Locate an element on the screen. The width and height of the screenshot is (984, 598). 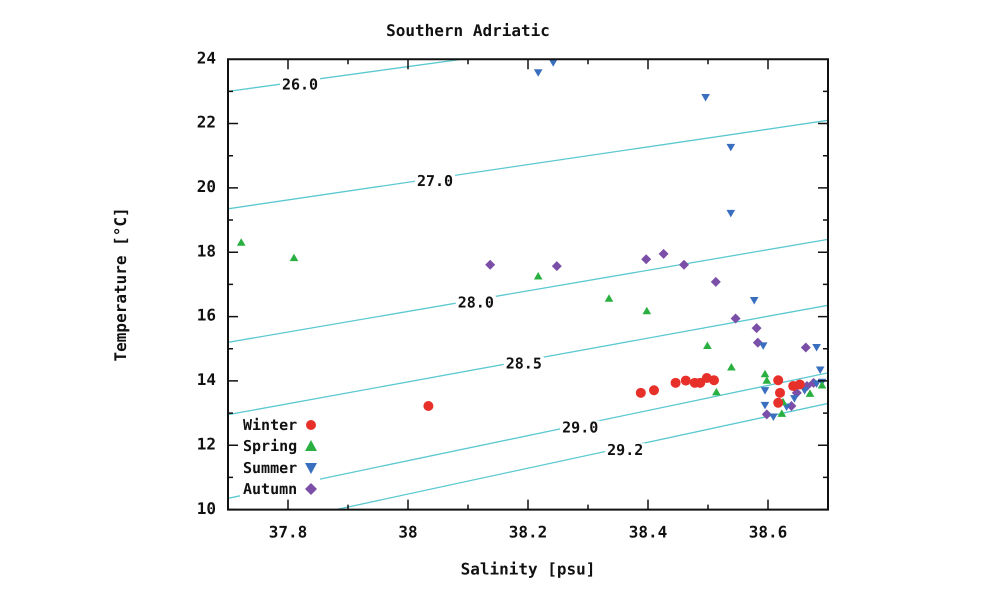
chart-title: Southern Adriatic is located at coordinates (468, 30).